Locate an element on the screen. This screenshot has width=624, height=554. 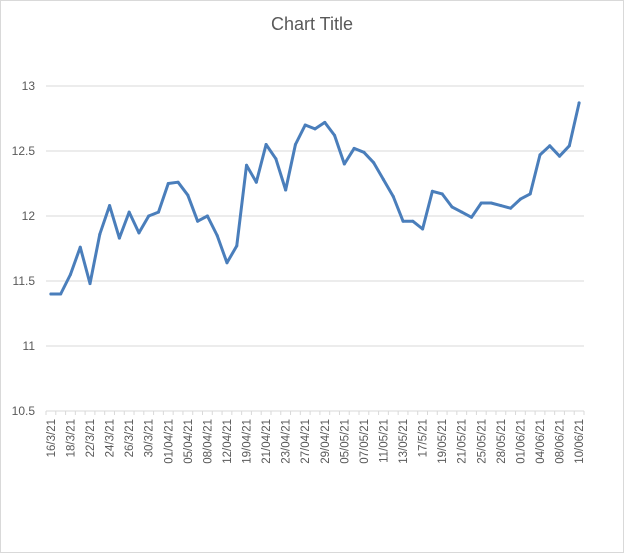
y-tick-label: 11.5 is located at coordinates (24, 281).